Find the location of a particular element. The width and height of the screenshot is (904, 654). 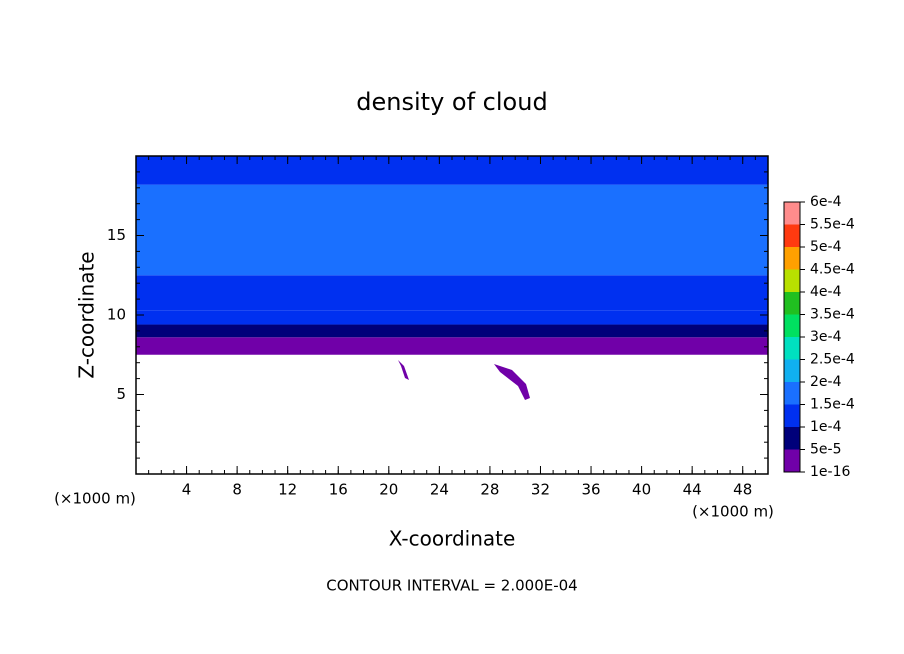

colorbar-label: 6e-4 is located at coordinates (826, 202).